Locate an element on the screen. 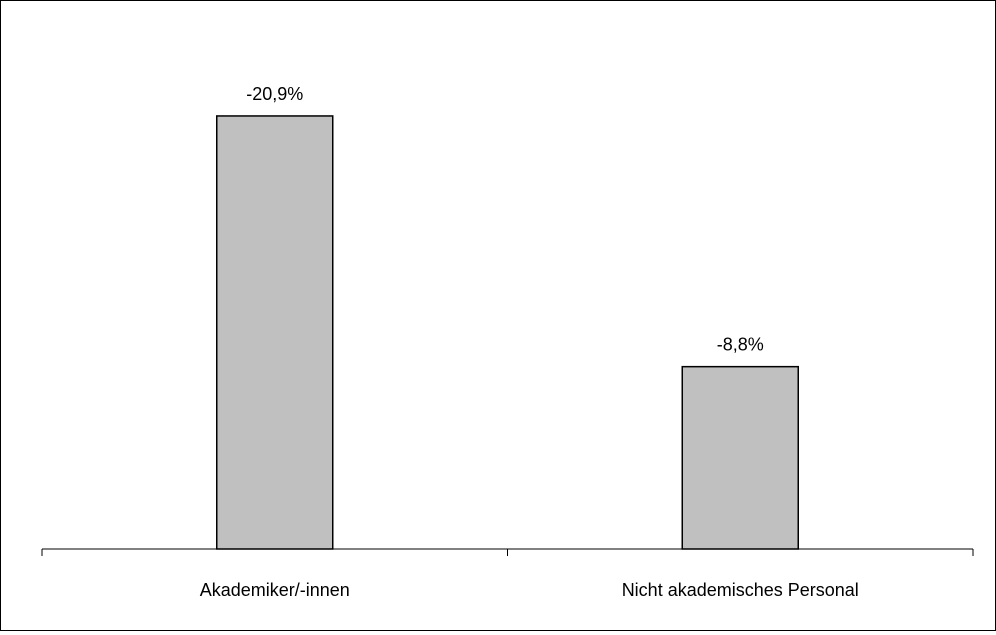  category-axis is located at coordinates (507, 552).